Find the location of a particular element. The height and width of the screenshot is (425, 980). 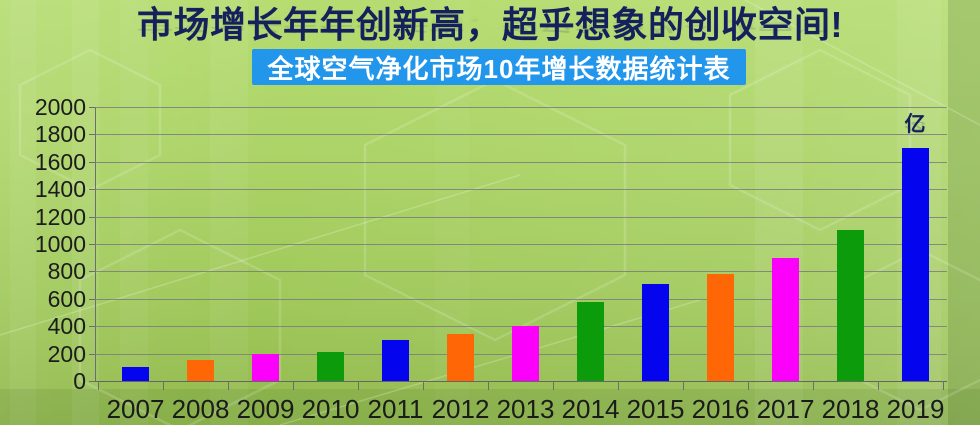

y-axis-label: 1600 is located at coordinates (60, 161).